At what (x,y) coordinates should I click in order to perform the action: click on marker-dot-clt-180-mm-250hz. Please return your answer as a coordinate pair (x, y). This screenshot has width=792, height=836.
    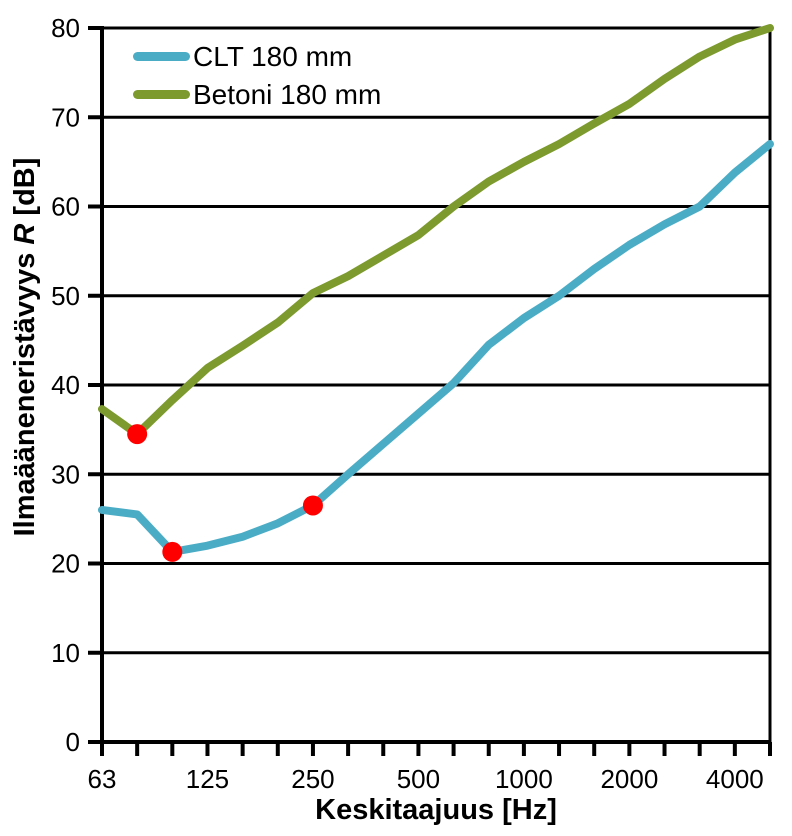
    Looking at the image, I should click on (312, 505).